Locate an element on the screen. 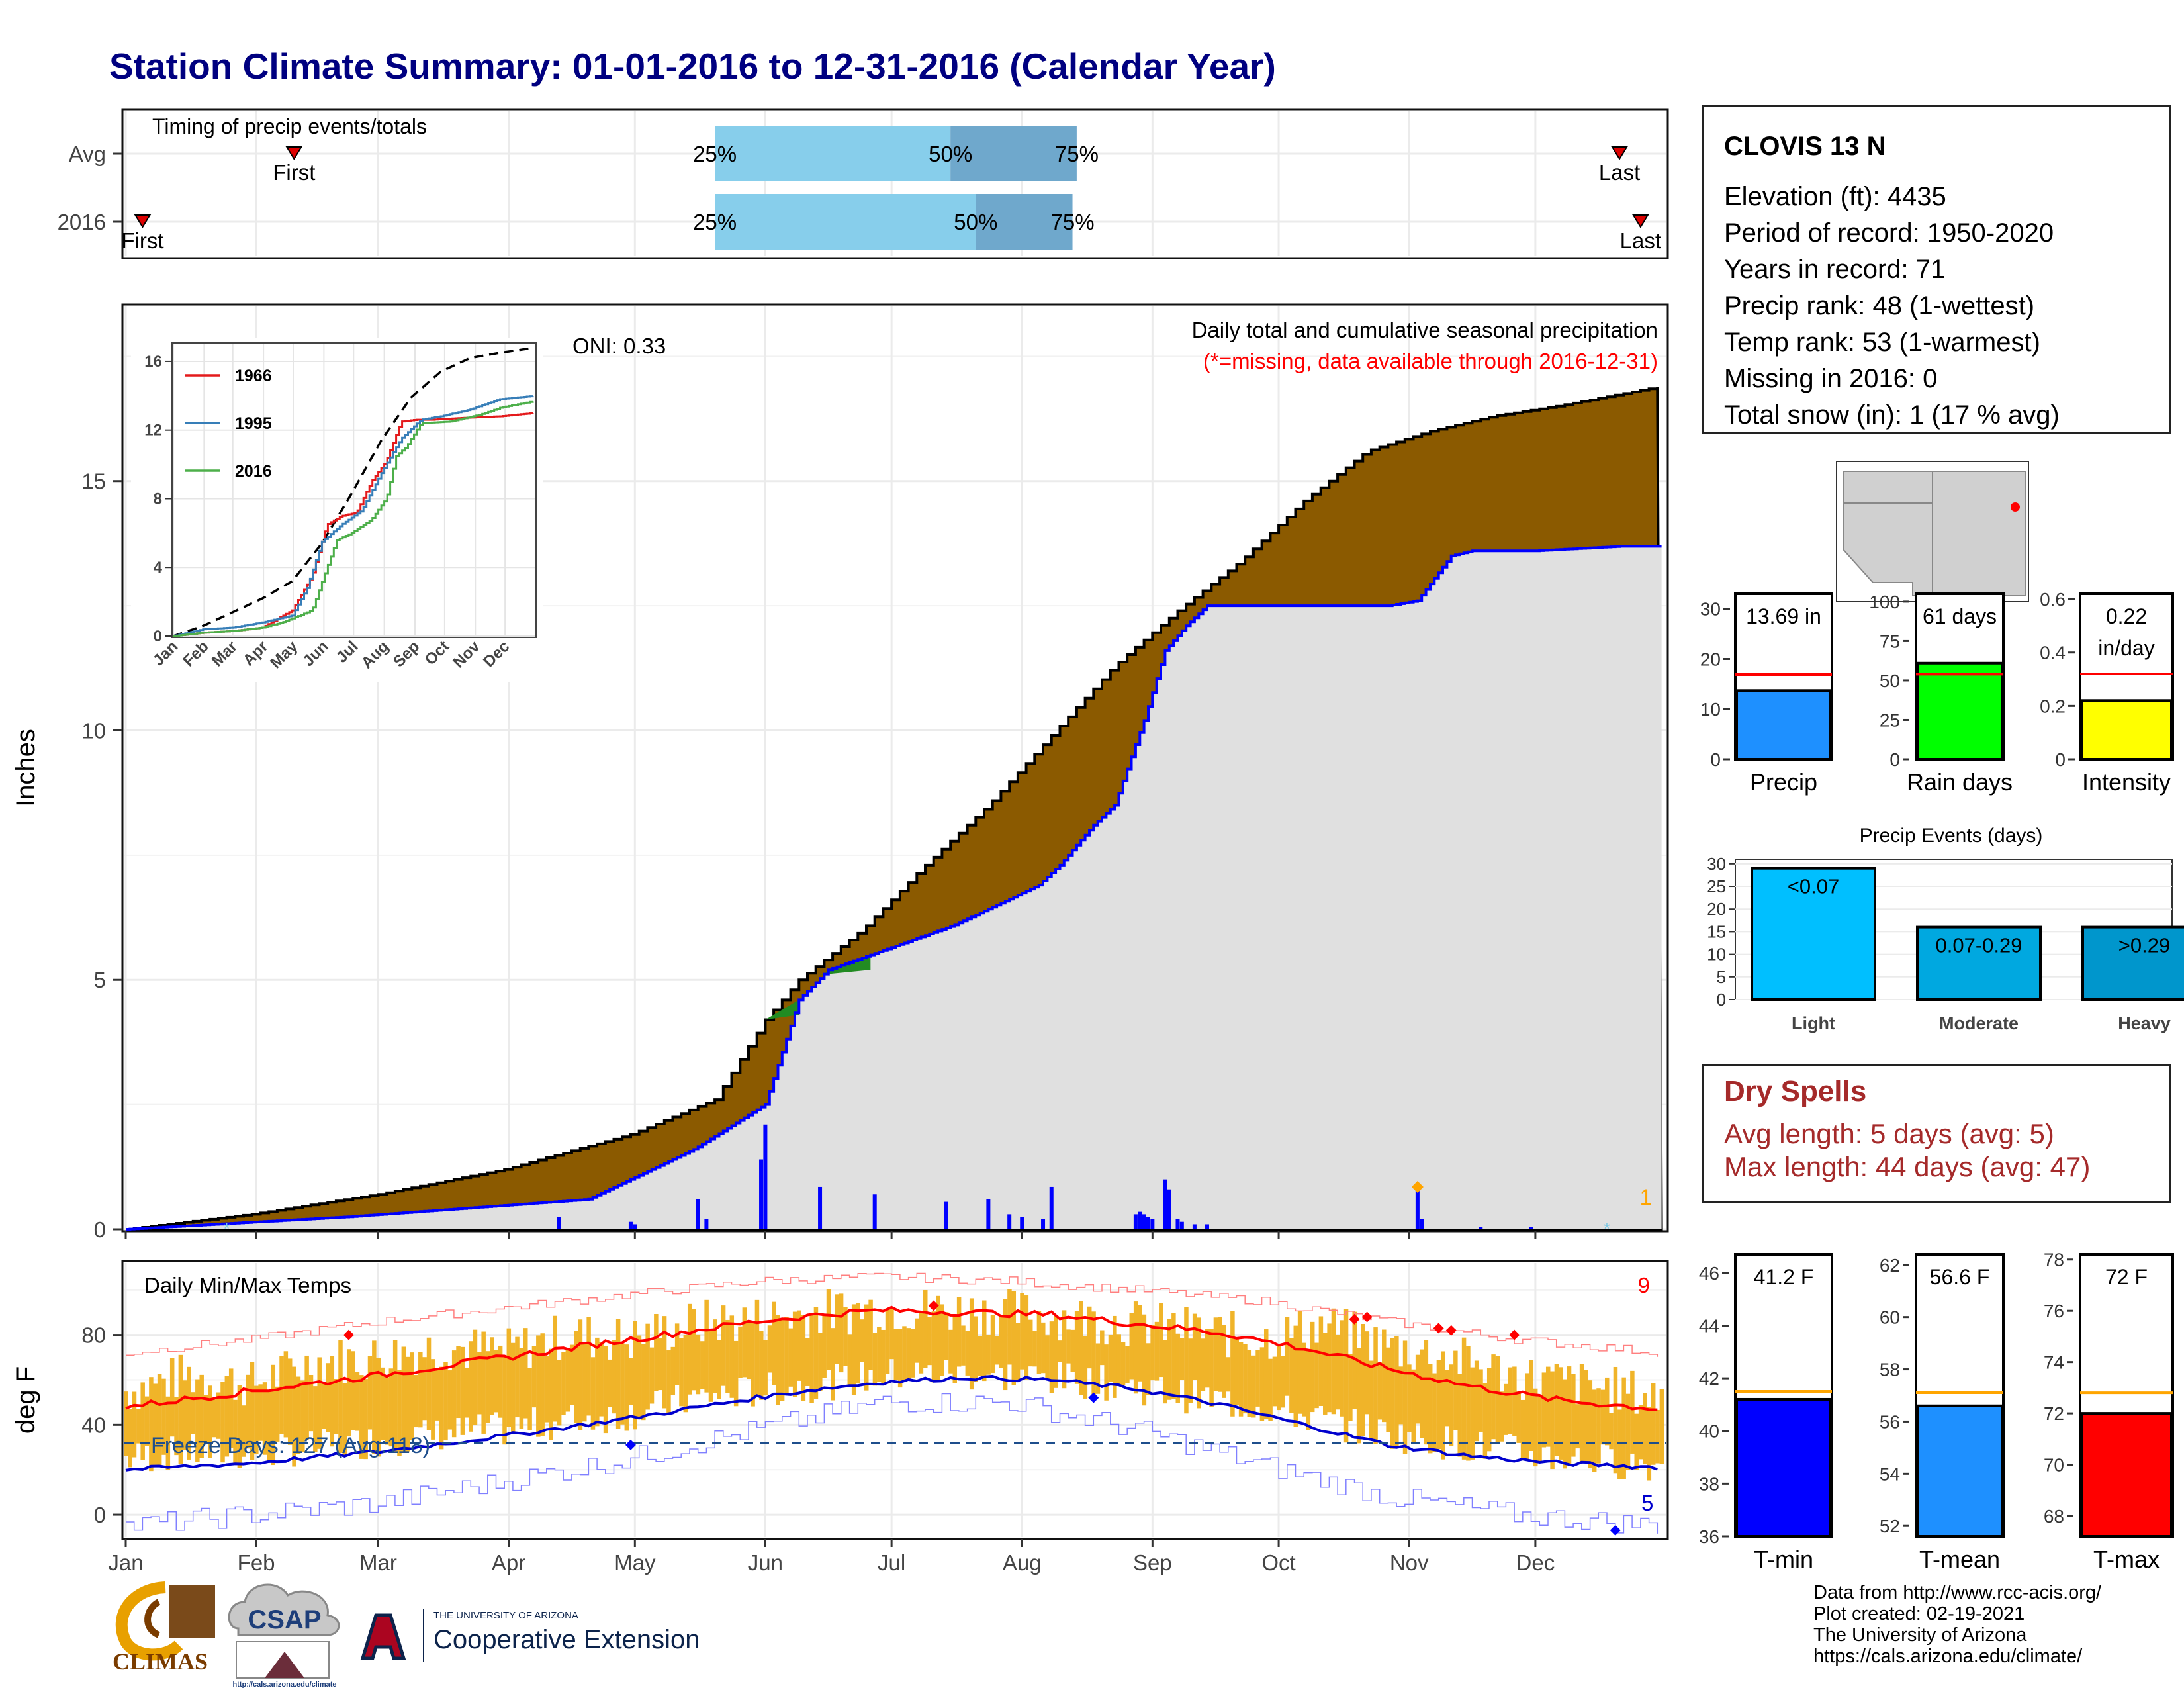 The height and width of the screenshot is (1688, 2184). inset-line-avg is located at coordinates (353, 491).